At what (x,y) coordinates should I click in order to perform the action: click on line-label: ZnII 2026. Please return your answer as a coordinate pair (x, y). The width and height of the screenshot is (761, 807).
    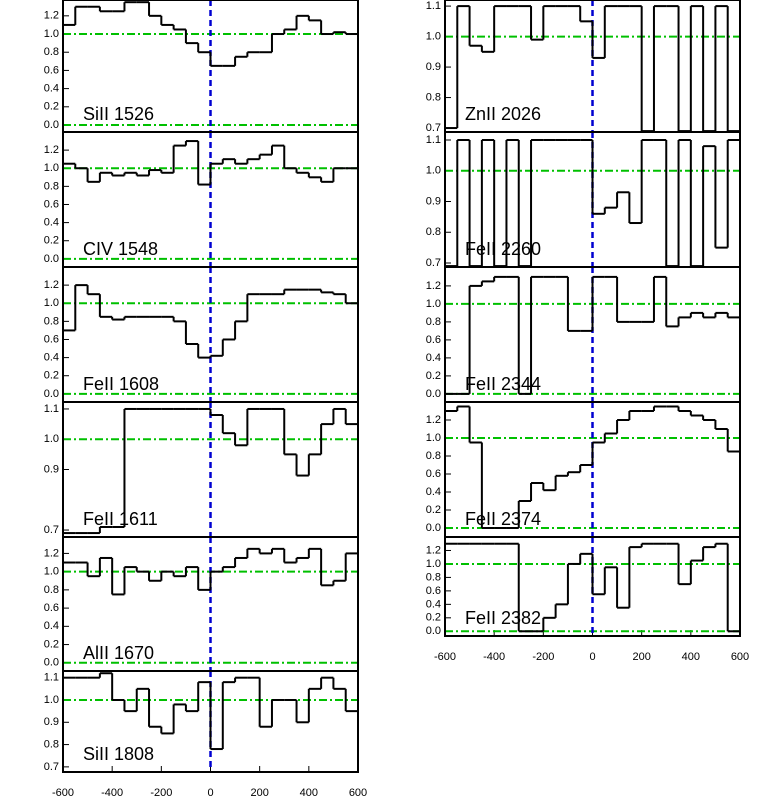
    Looking at the image, I should click on (503, 114).